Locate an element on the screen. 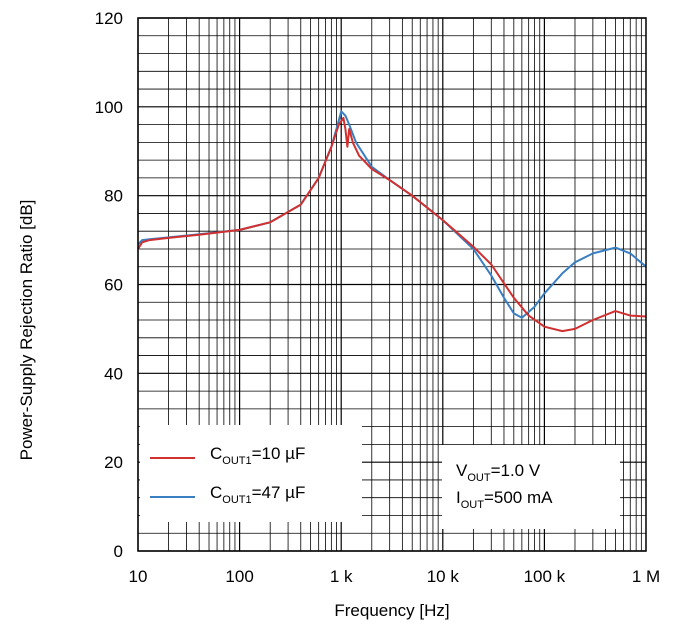 This screenshot has width=685, height=632. legend: COUT1=10 µF COUT1=47 µF is located at coordinates (251, 473).